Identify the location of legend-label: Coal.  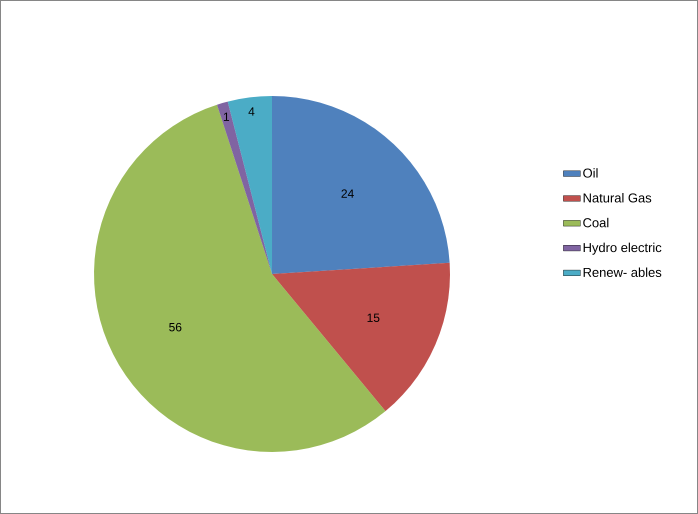
(595, 223).